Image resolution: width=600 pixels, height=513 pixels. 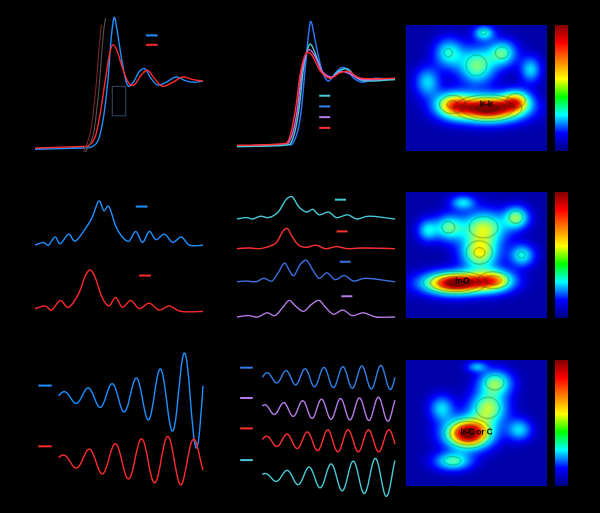 I want to click on panel-xanes-mid, so click(x=316, y=85).